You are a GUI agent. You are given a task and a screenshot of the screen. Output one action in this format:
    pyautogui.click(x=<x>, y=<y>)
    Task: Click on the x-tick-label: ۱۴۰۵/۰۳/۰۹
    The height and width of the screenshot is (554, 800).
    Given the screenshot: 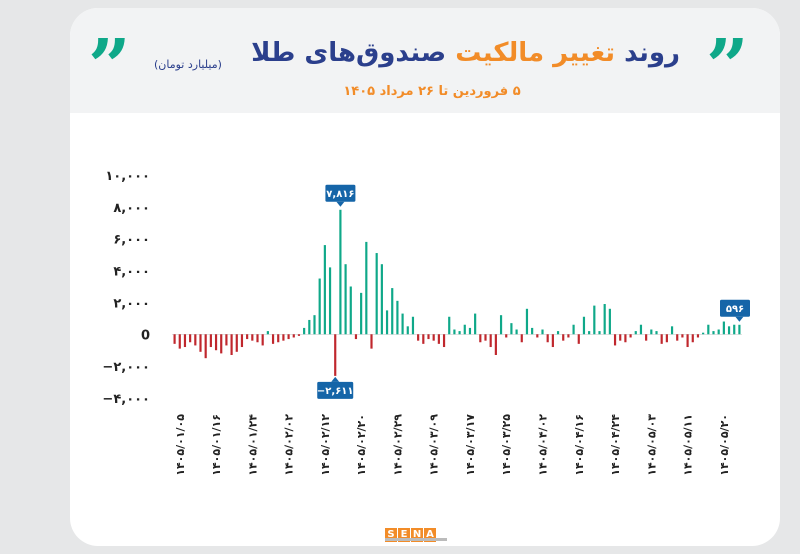 What is the action you would take?
    pyautogui.click(x=434, y=445)
    